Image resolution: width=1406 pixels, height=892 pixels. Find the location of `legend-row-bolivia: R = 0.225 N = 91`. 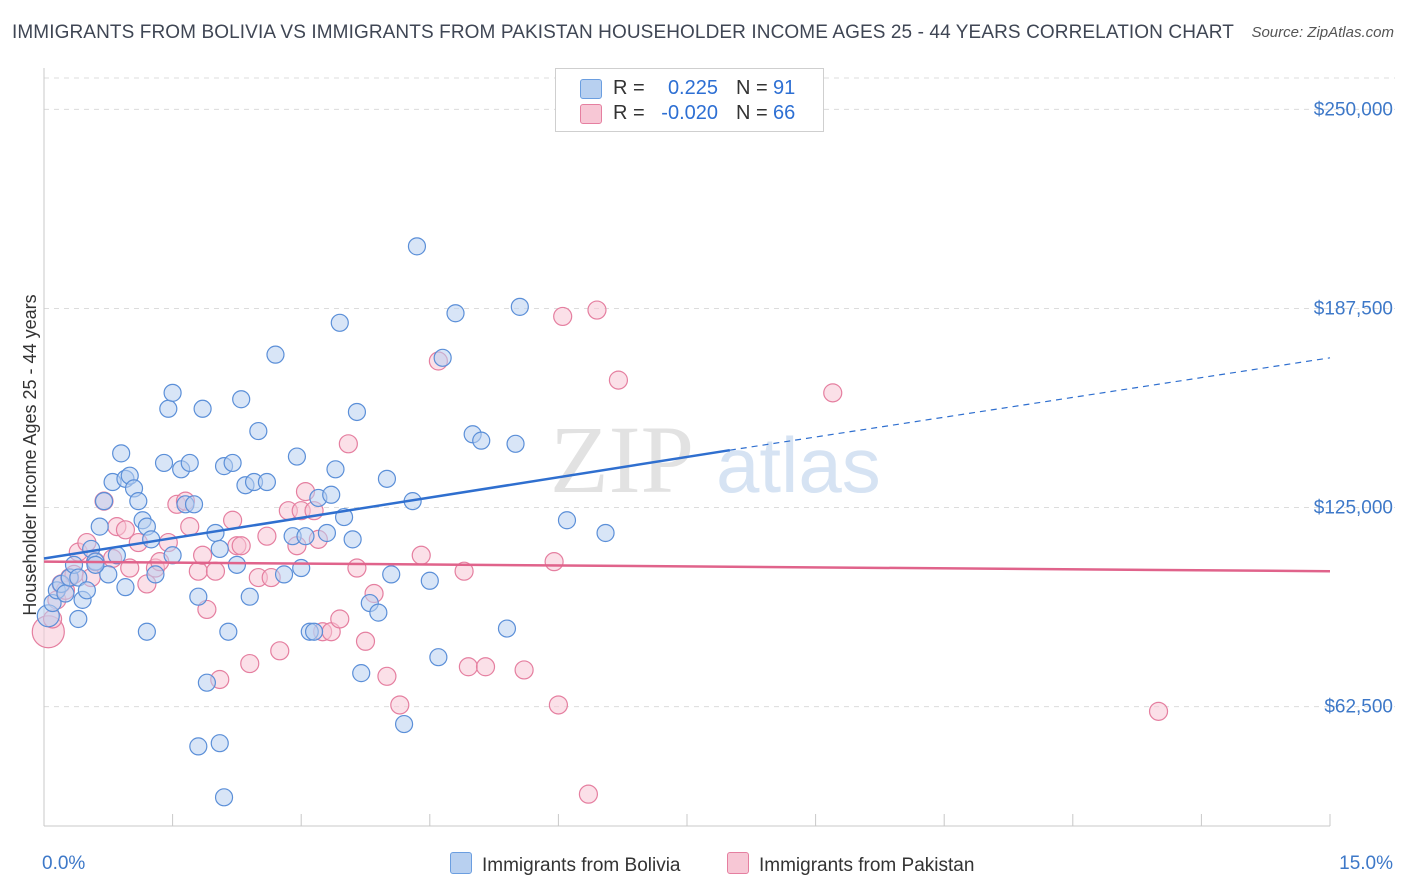

legend-row-bolivia: R = 0.225 N = 91 is located at coordinates (689, 89).